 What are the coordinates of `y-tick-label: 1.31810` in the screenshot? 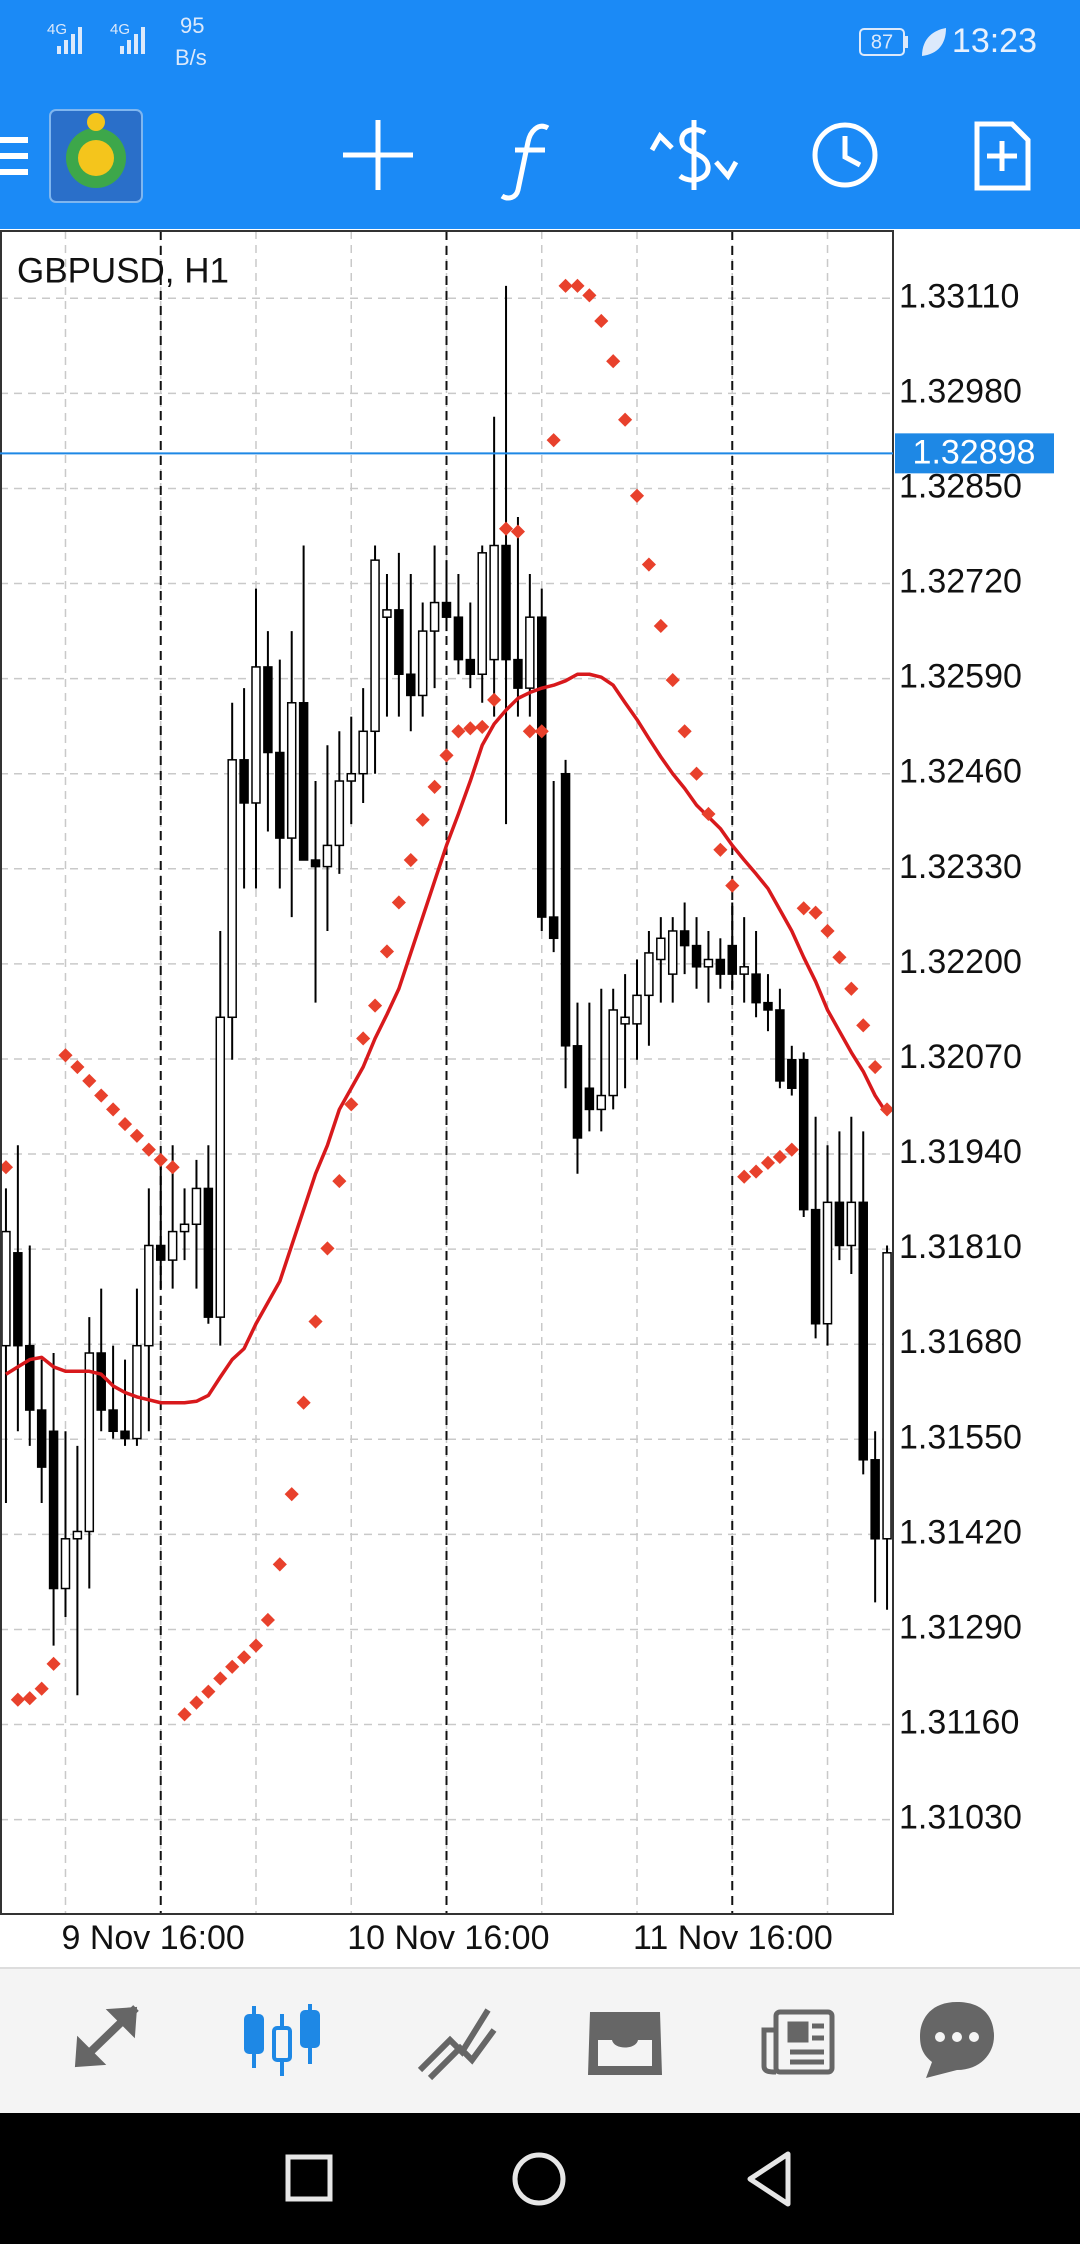 It's located at (960, 1247).